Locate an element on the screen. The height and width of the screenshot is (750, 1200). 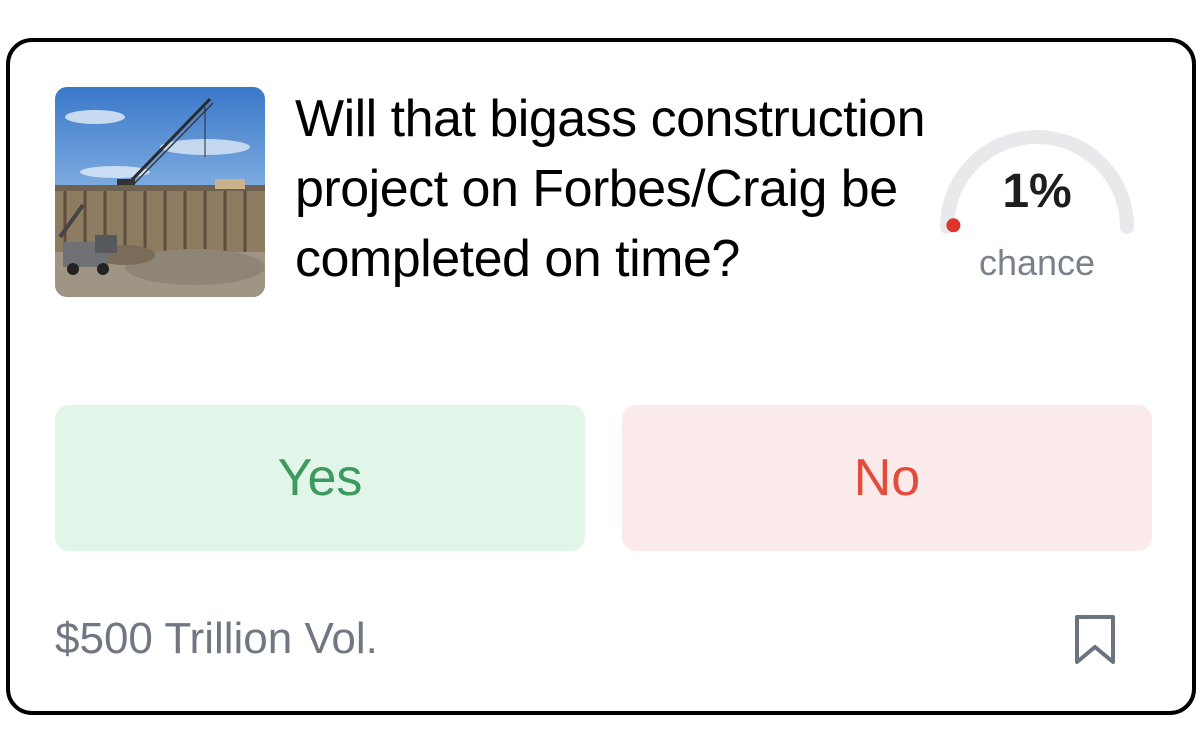
no-button: No is located at coordinates (887, 478).